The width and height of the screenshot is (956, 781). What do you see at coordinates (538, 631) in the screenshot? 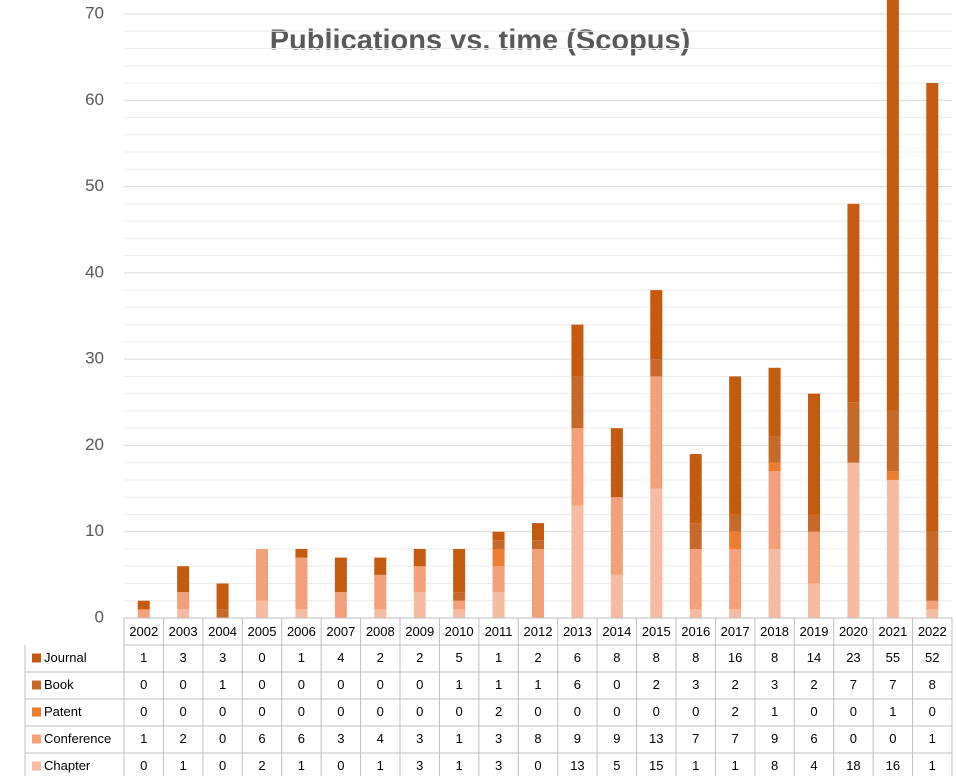
I see `x-tick-label: 2012` at bounding box center [538, 631].